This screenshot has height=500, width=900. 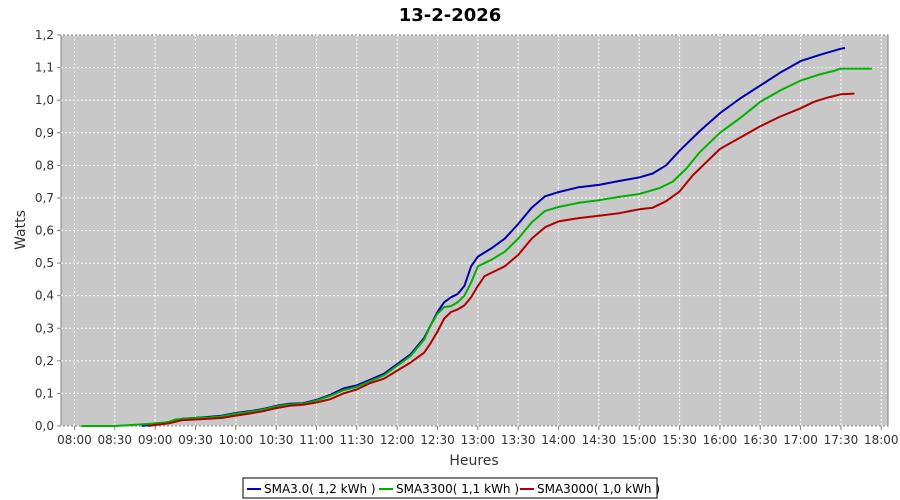 What do you see at coordinates (478, 440) in the screenshot?
I see `x-tick-label: 13:00` at bounding box center [478, 440].